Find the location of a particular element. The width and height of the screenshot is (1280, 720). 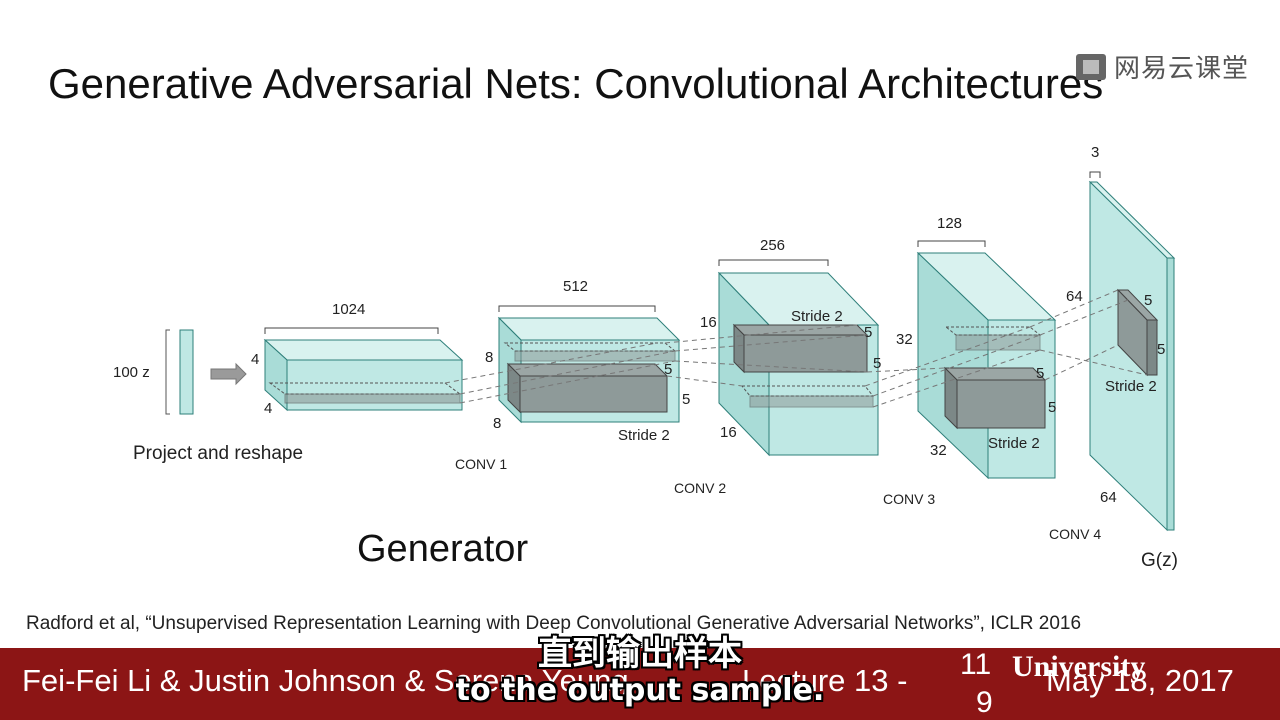

conv1-stride-label: Stride 2 is located at coordinates (644, 435).